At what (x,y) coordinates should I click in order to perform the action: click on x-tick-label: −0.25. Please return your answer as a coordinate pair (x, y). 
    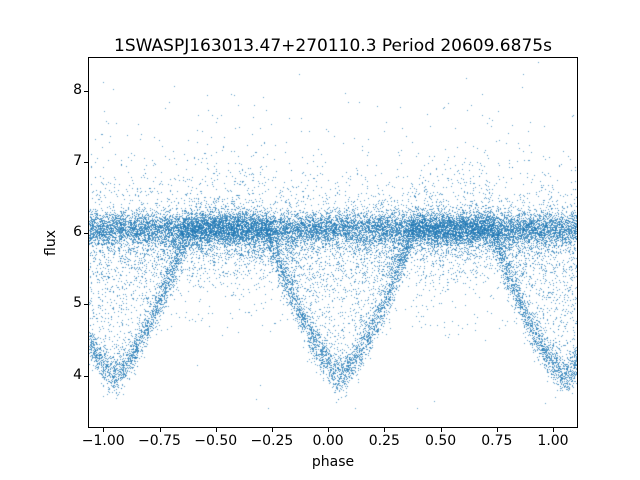
    Looking at the image, I should click on (272, 441).